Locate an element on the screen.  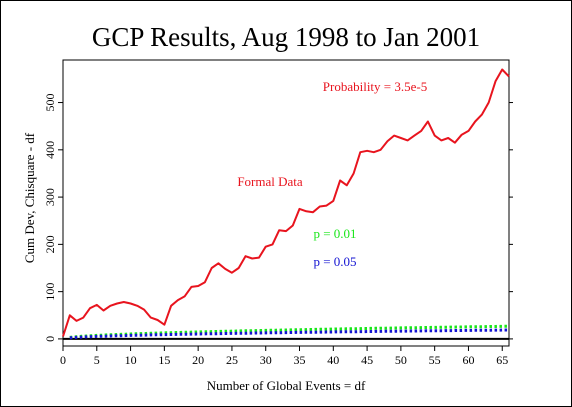
x-tick-label: 35 is located at coordinates (300, 360).